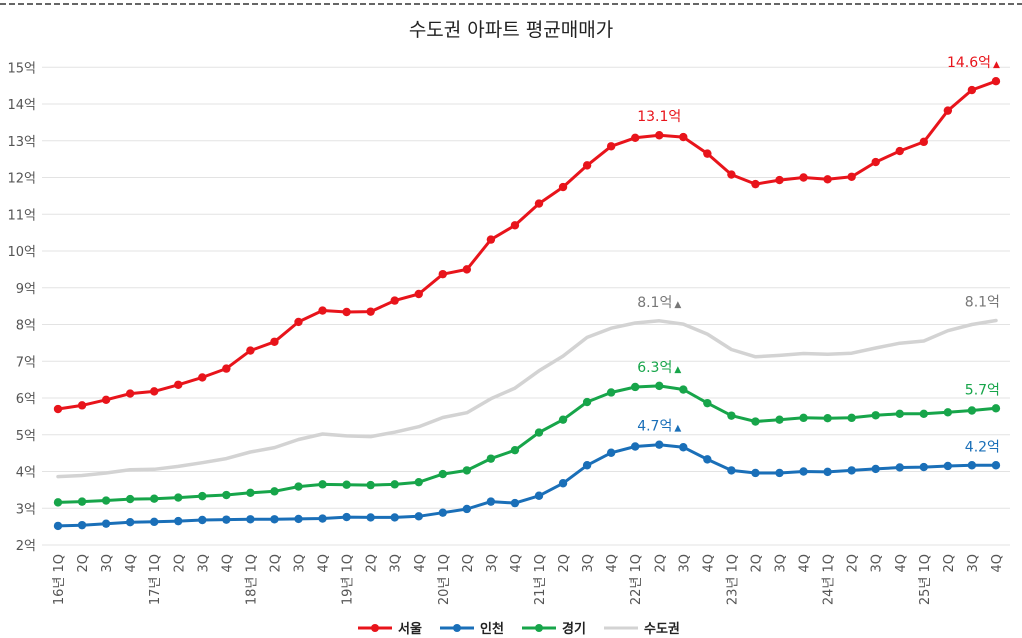  I want to click on y-tick-label: 14억, so click(21, 105).